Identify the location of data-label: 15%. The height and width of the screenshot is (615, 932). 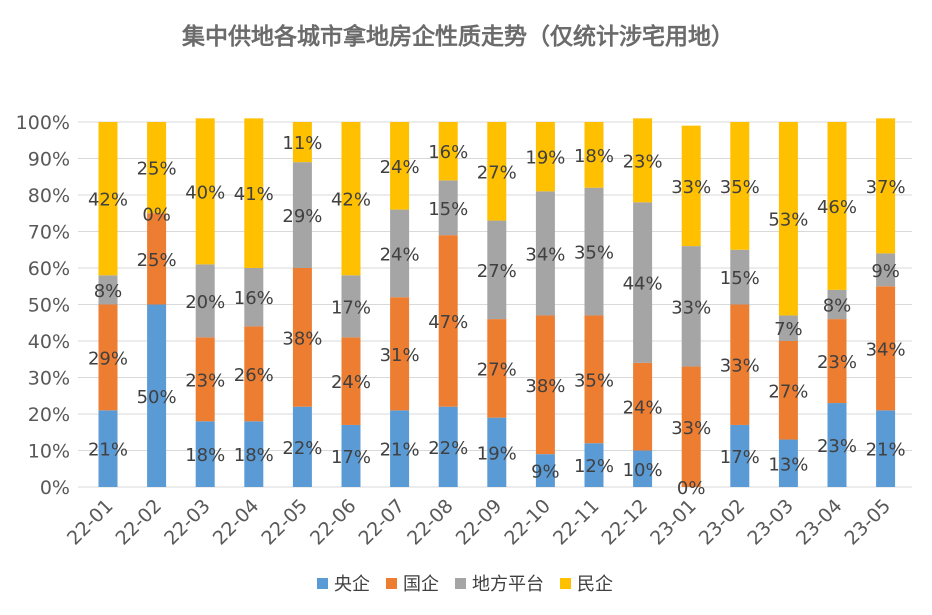
(448, 209).